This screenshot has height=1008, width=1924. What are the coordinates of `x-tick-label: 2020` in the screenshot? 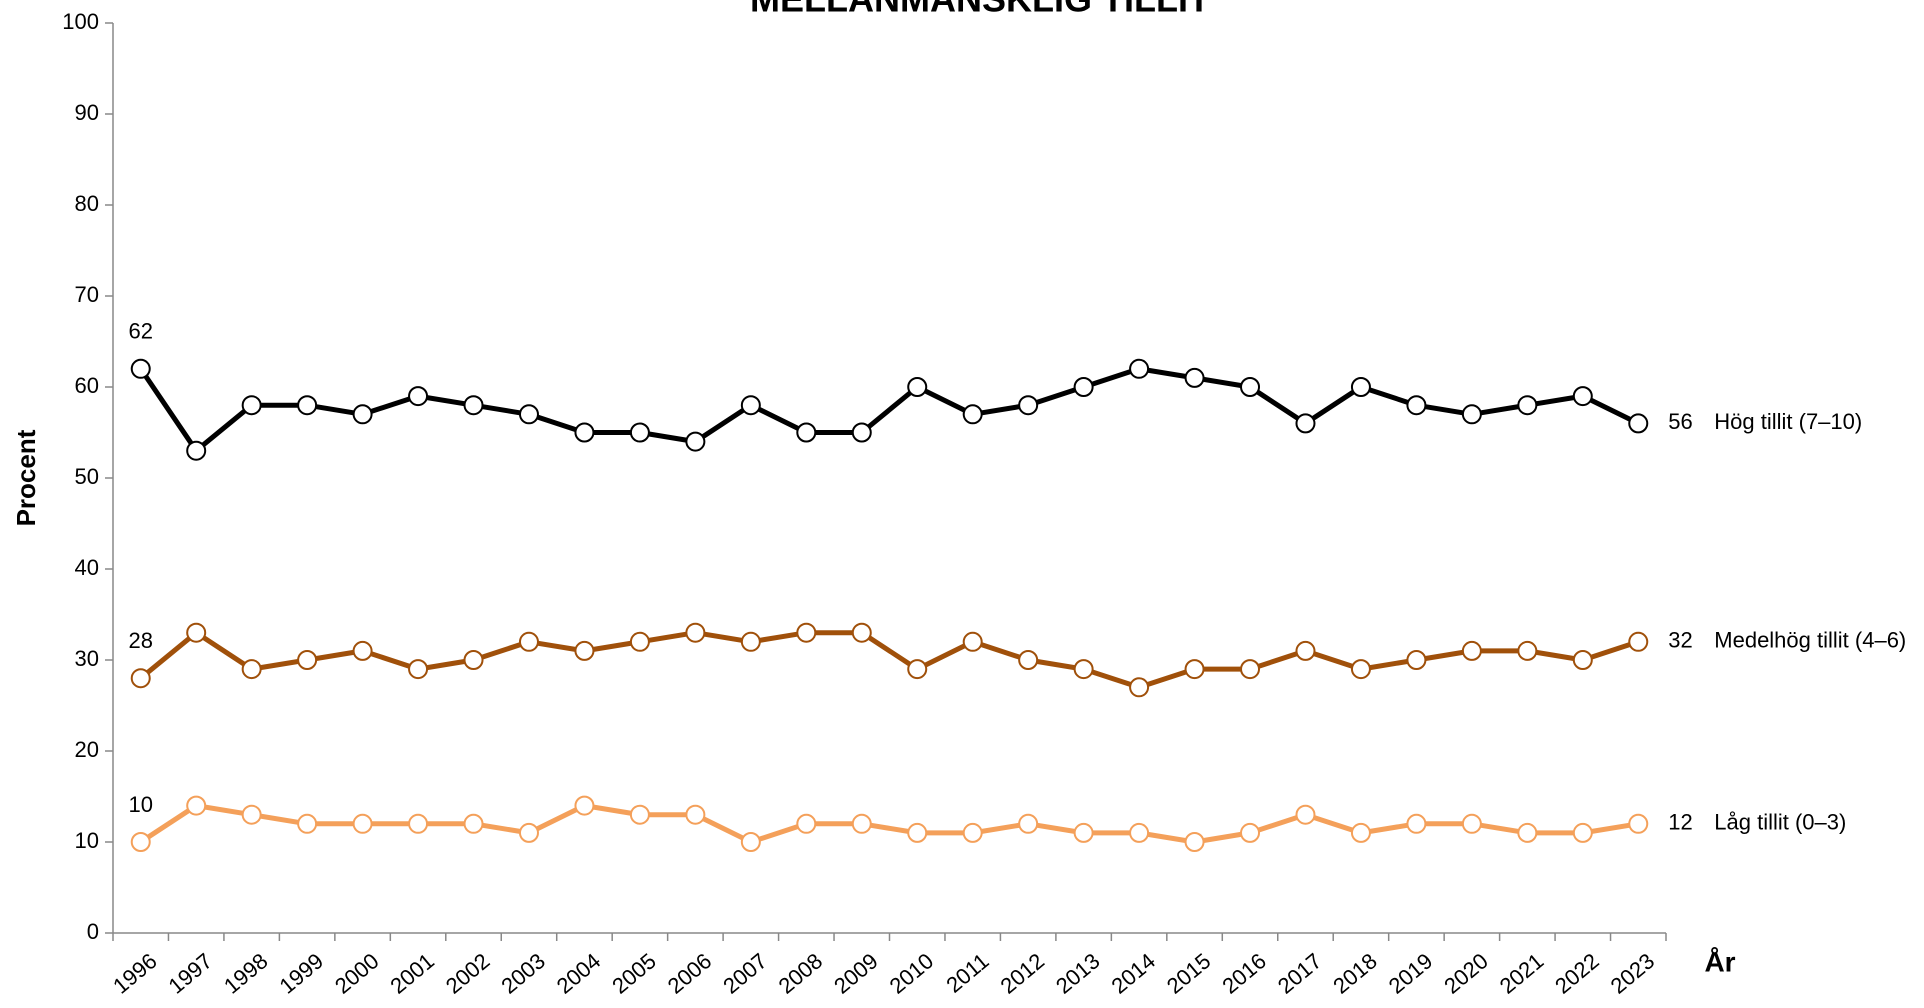 It's located at (1466, 973).